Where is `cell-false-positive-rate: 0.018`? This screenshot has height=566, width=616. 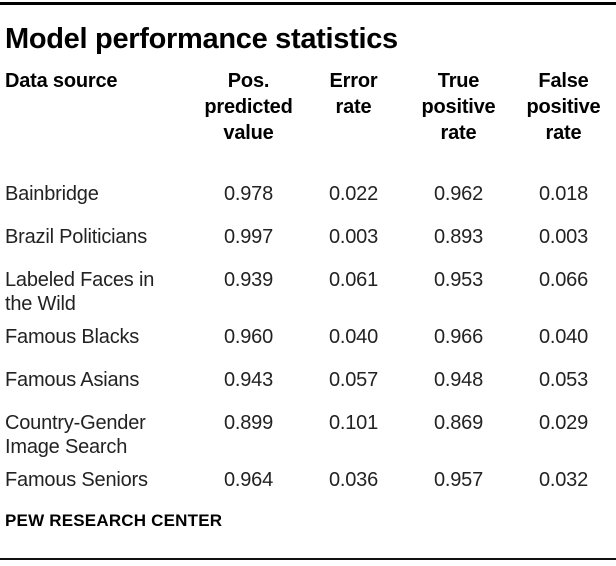
cell-false-positive-rate: 0.018 is located at coordinates (563, 194).